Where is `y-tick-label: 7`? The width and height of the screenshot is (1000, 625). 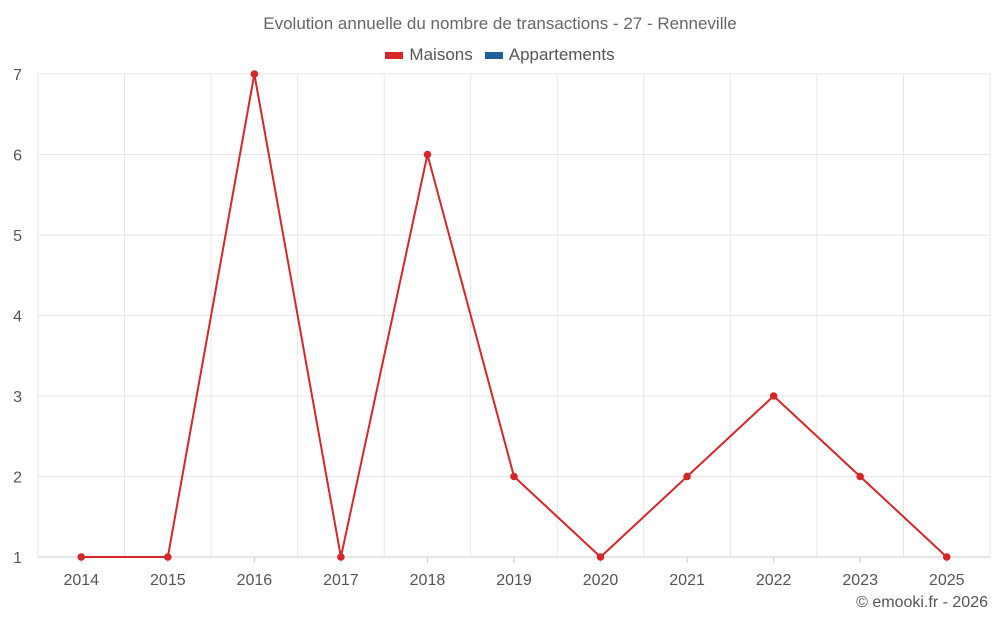
y-tick-label: 7 is located at coordinates (17, 75).